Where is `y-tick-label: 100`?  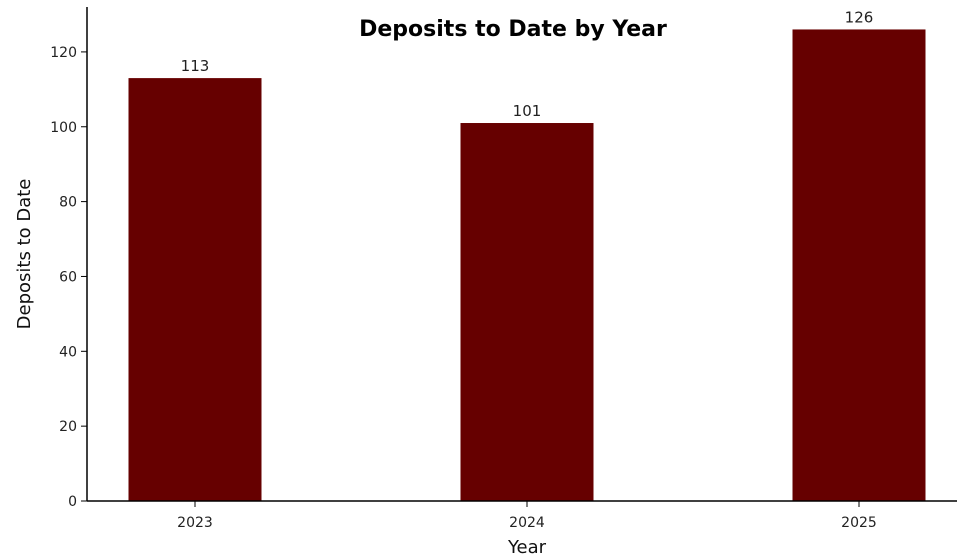
y-tick-label: 100 is located at coordinates (63, 128).